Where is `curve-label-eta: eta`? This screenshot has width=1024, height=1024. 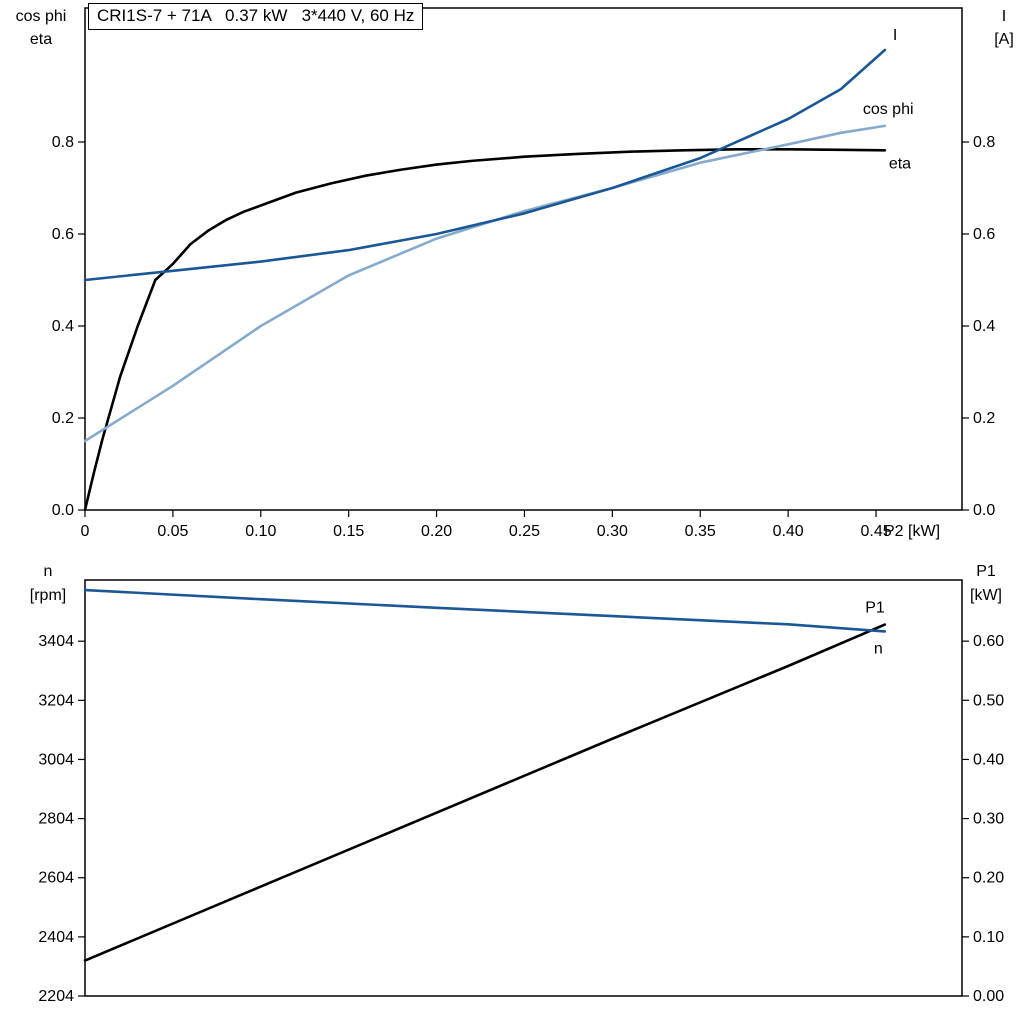 curve-label-eta: eta is located at coordinates (900, 163).